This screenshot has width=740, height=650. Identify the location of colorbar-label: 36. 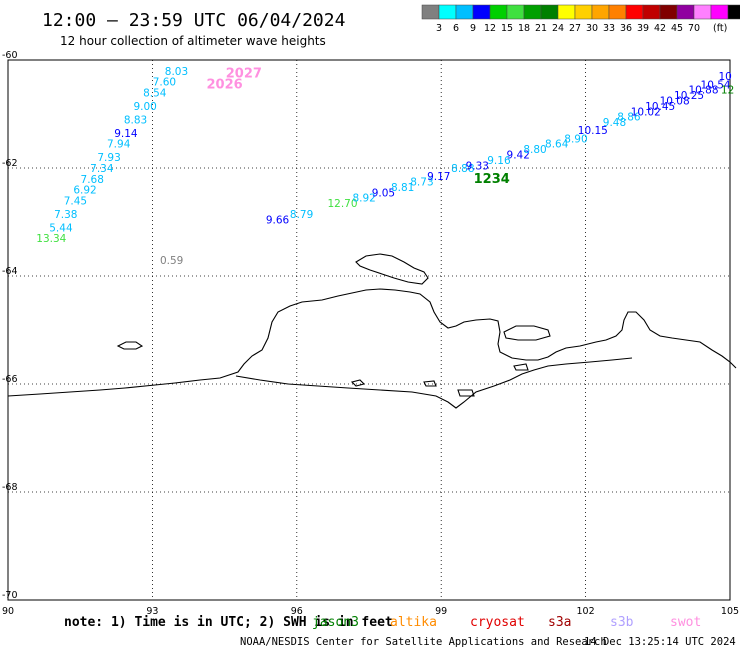
(626, 28).